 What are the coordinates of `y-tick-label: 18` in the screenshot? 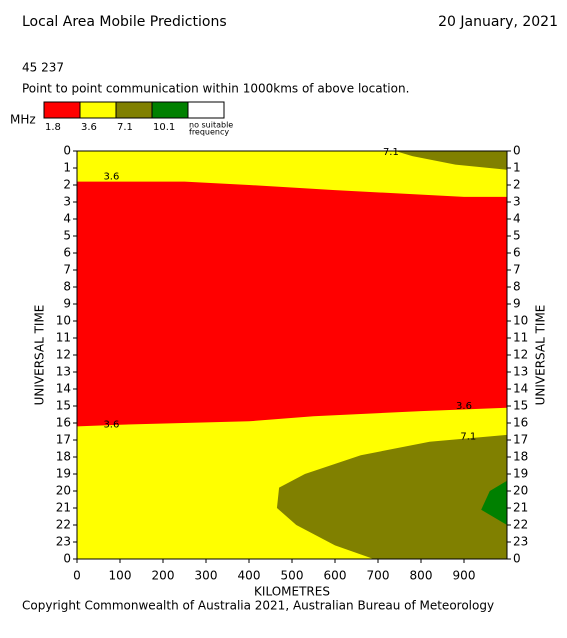 It's located at (63, 457).